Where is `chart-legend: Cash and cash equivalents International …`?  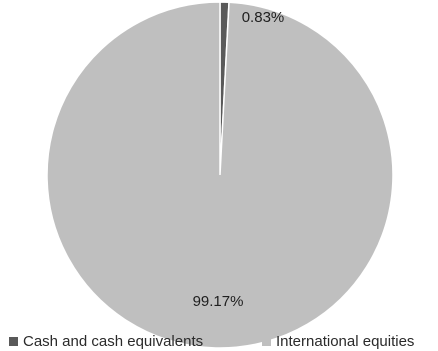 chart-legend: Cash and cash equivalents International … is located at coordinates (219, 342).